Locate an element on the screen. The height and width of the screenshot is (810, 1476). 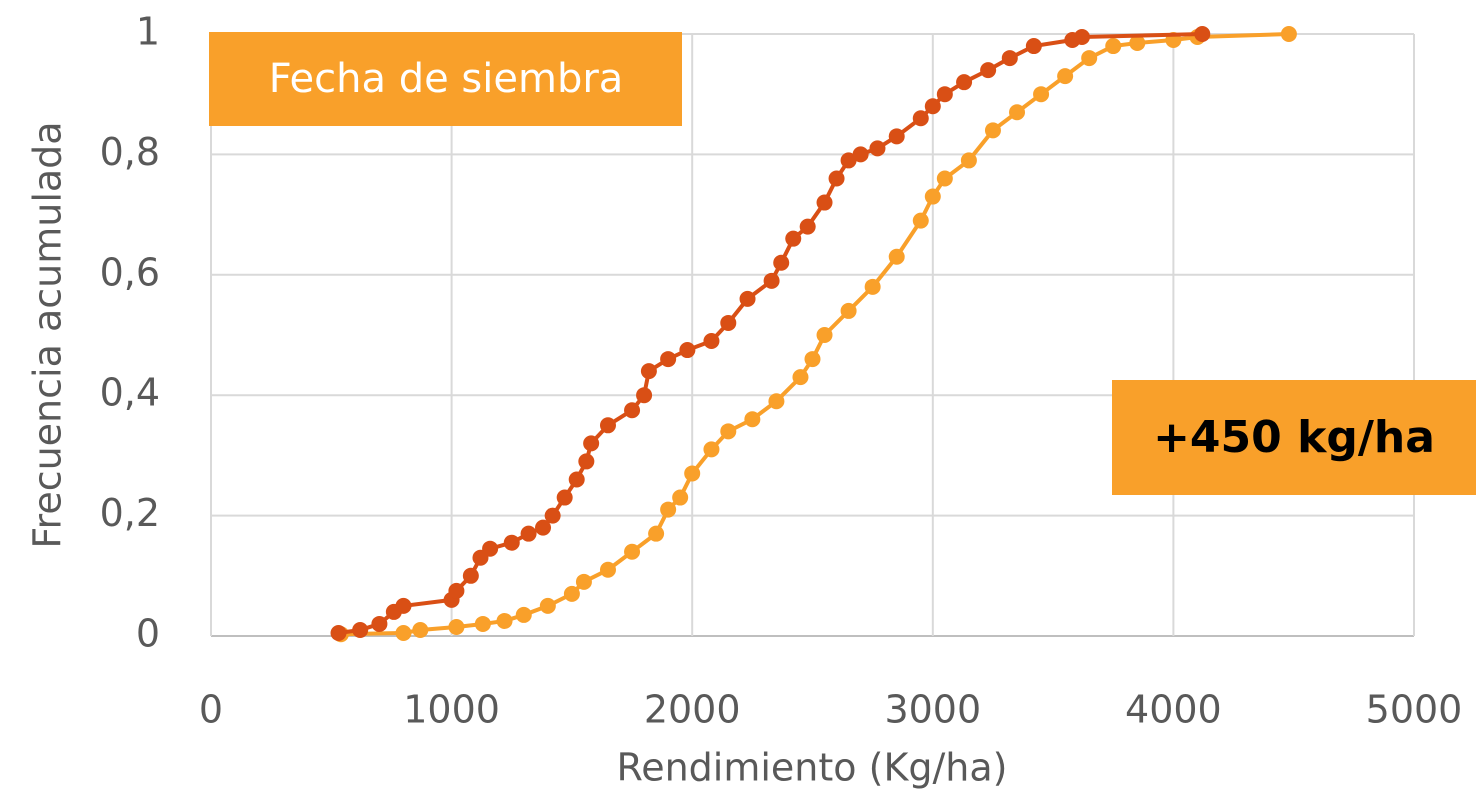
y-tick-label: 0,4 is located at coordinates (130, 393).